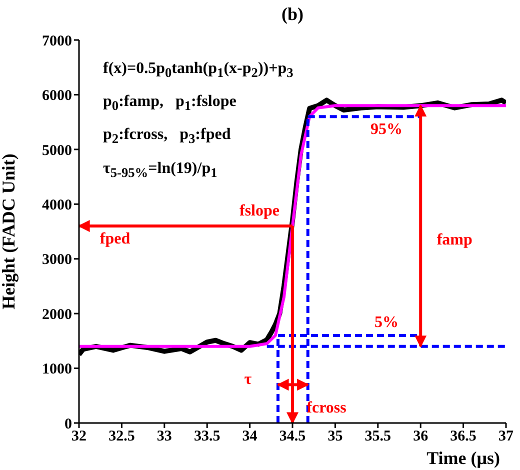 This screenshot has height=470, width=520. Describe the element at coordinates (386, 129) in the screenshot. I see `annotation: 95%` at that location.